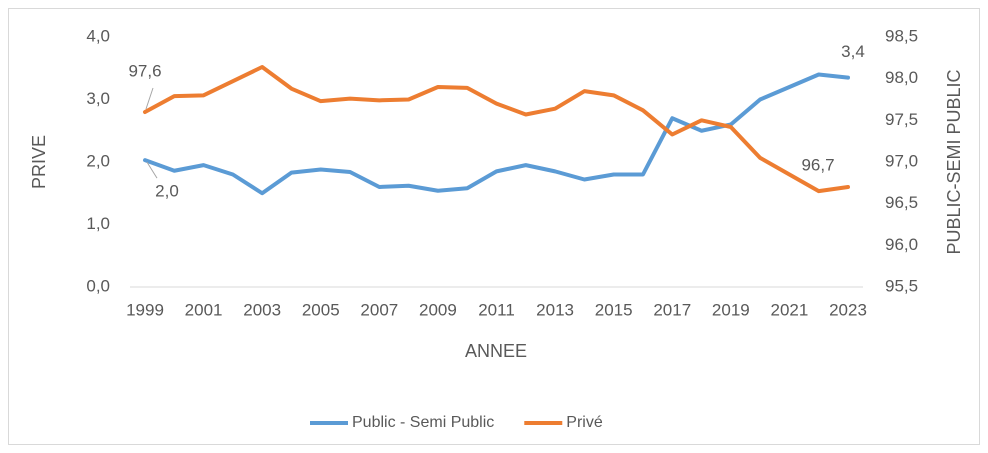  I want to click on y2-tick-label: 97,5, so click(901, 119).